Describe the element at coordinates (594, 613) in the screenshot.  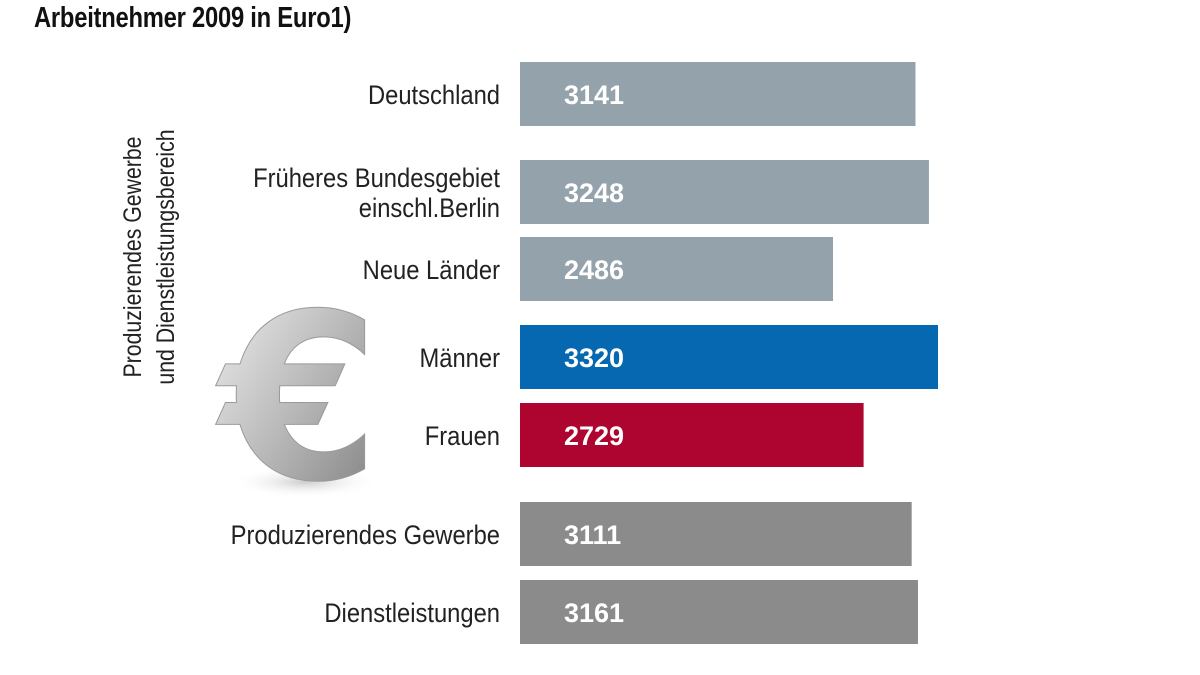
I see `data-label-6: 3161` at that location.